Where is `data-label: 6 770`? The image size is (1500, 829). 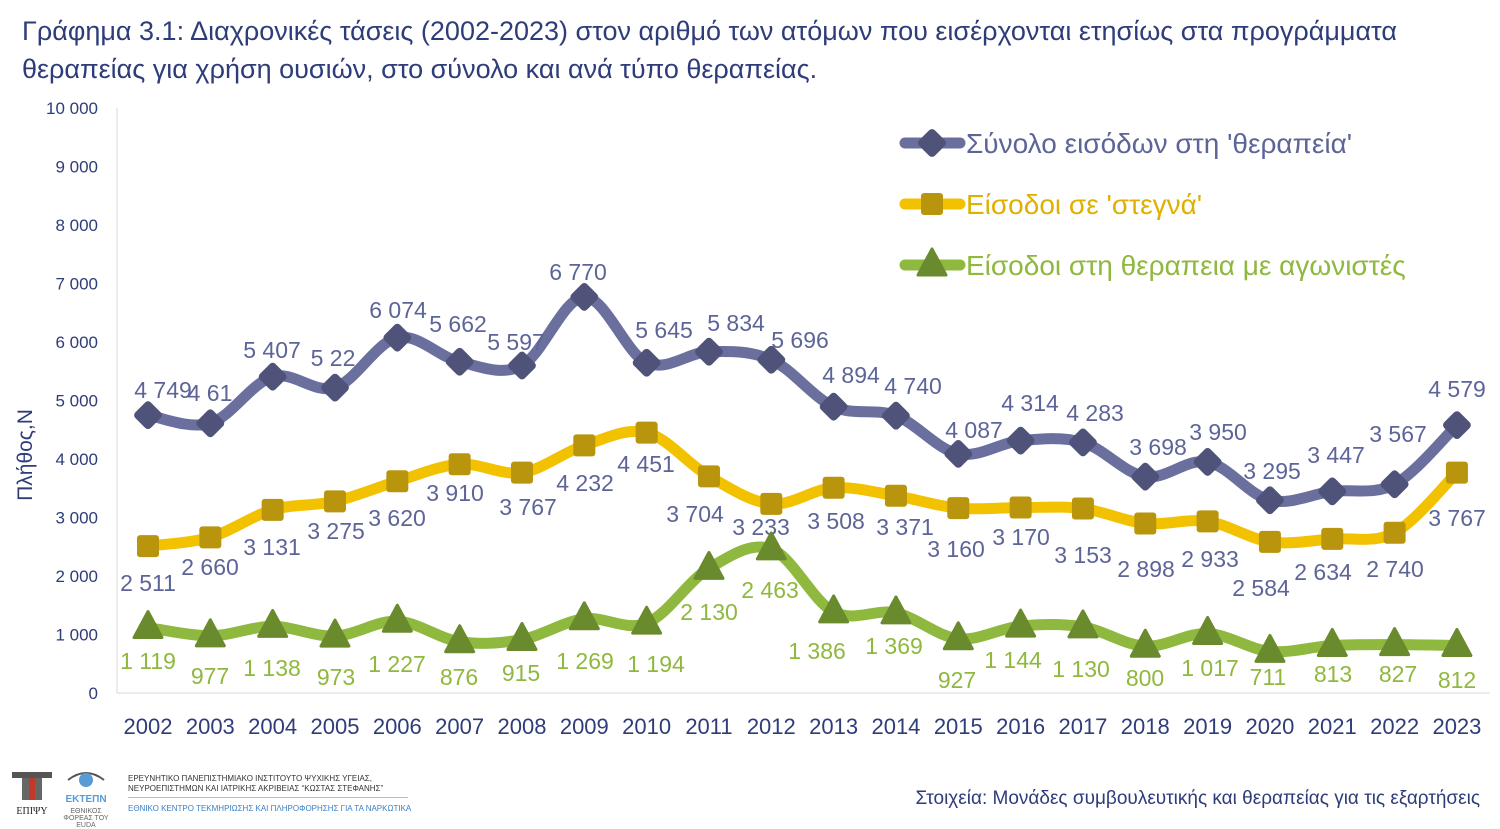
data-label: 6 770 is located at coordinates (578, 272).